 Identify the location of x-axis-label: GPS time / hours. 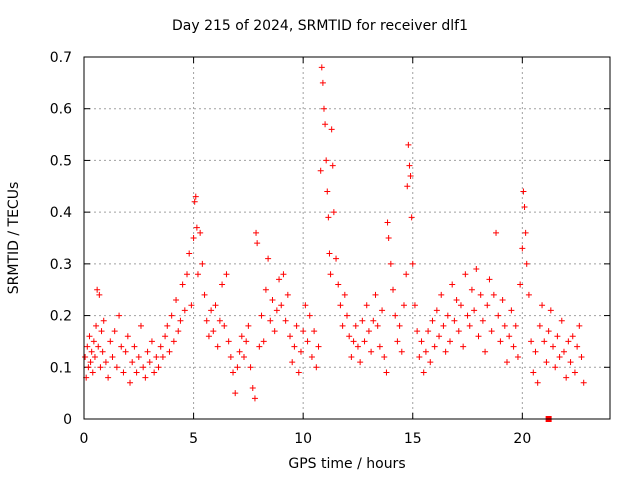
(347, 464).